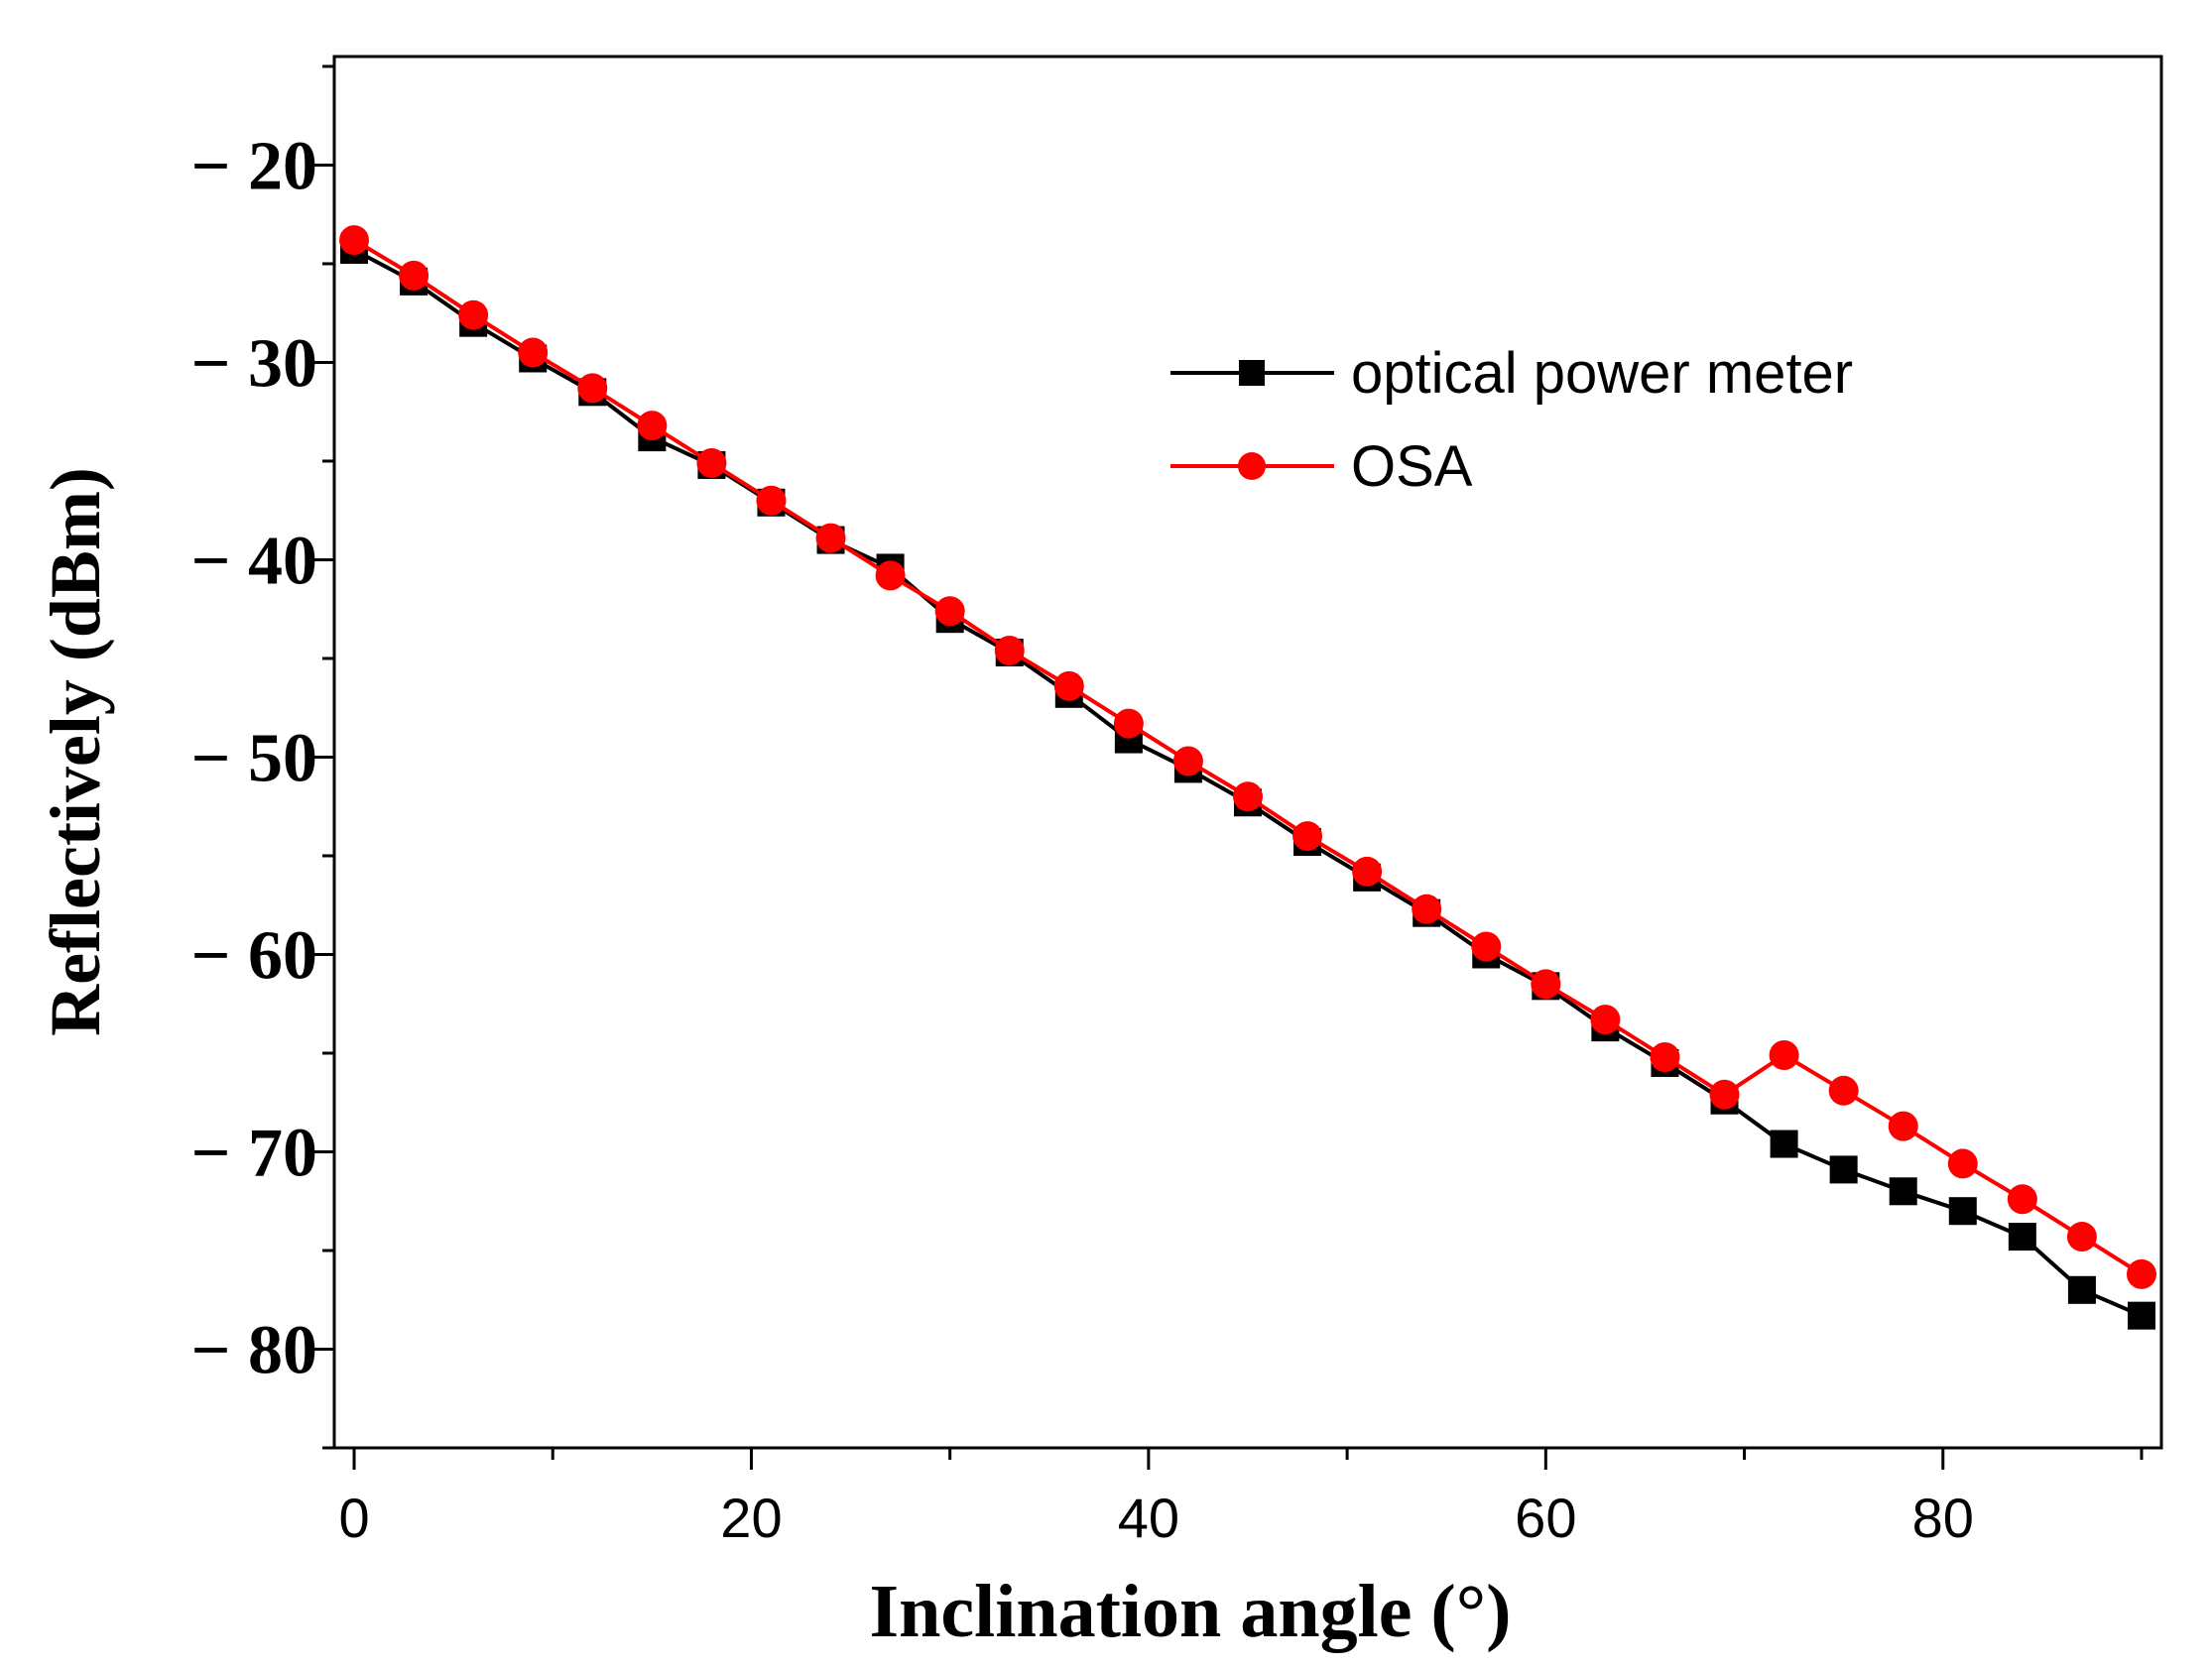  Describe the element at coordinates (254, 1153) in the screenshot. I see `y-tick-label-70: − 70` at that location.